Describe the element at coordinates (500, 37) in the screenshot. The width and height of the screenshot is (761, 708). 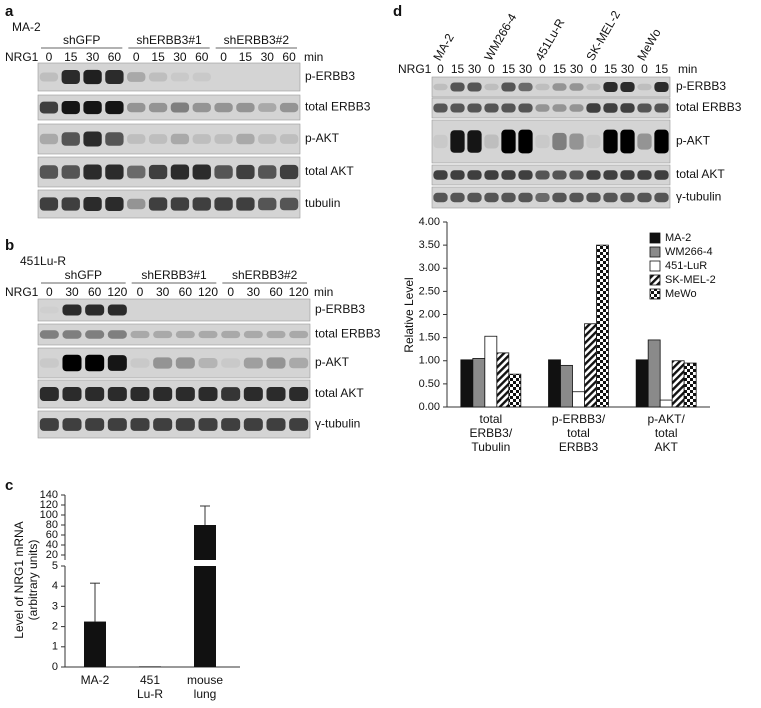
I see `cell-line: WM266-4` at that location.